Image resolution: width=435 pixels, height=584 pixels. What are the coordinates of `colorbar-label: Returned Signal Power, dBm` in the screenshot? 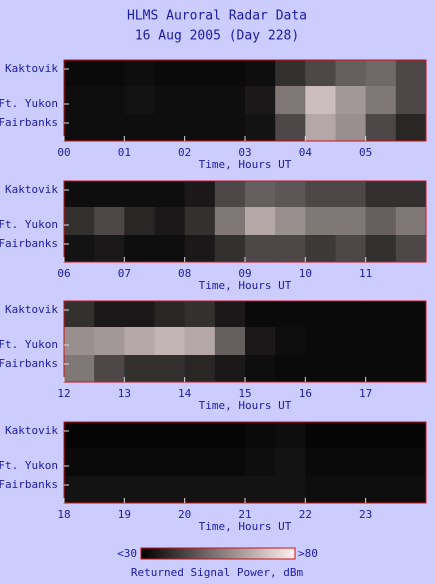 It's located at (217, 572).